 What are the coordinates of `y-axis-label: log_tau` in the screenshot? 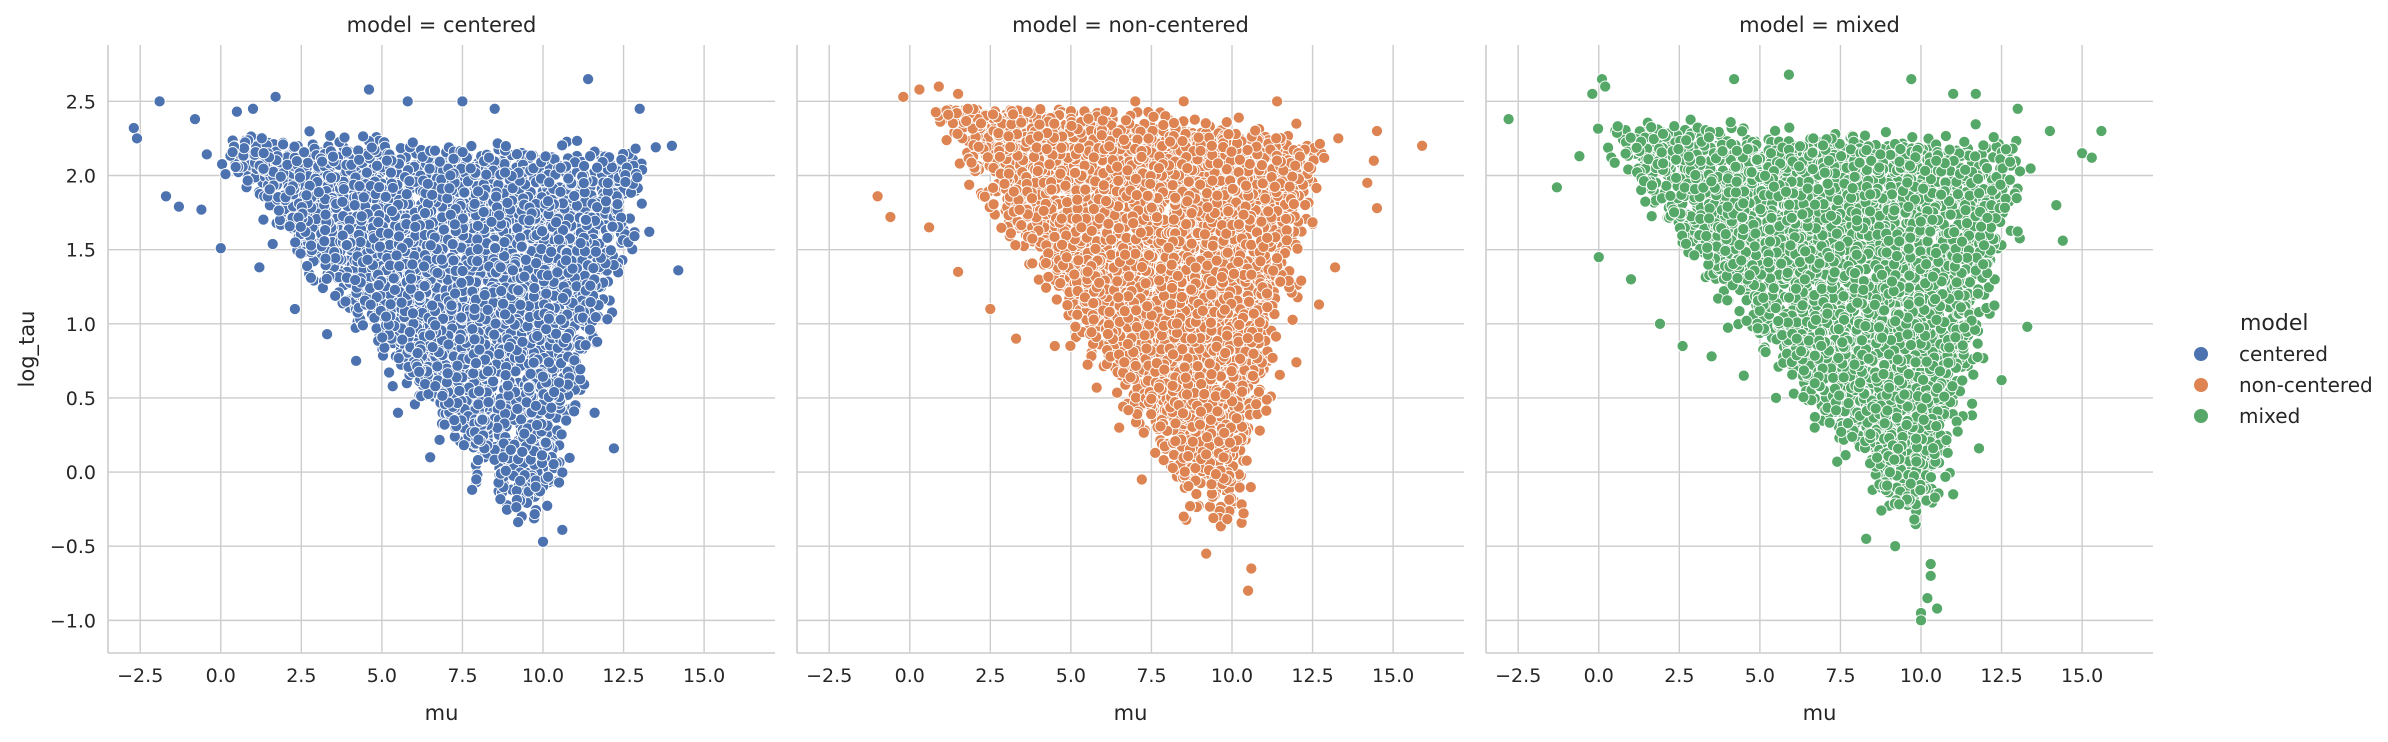 It's located at (27, 349).